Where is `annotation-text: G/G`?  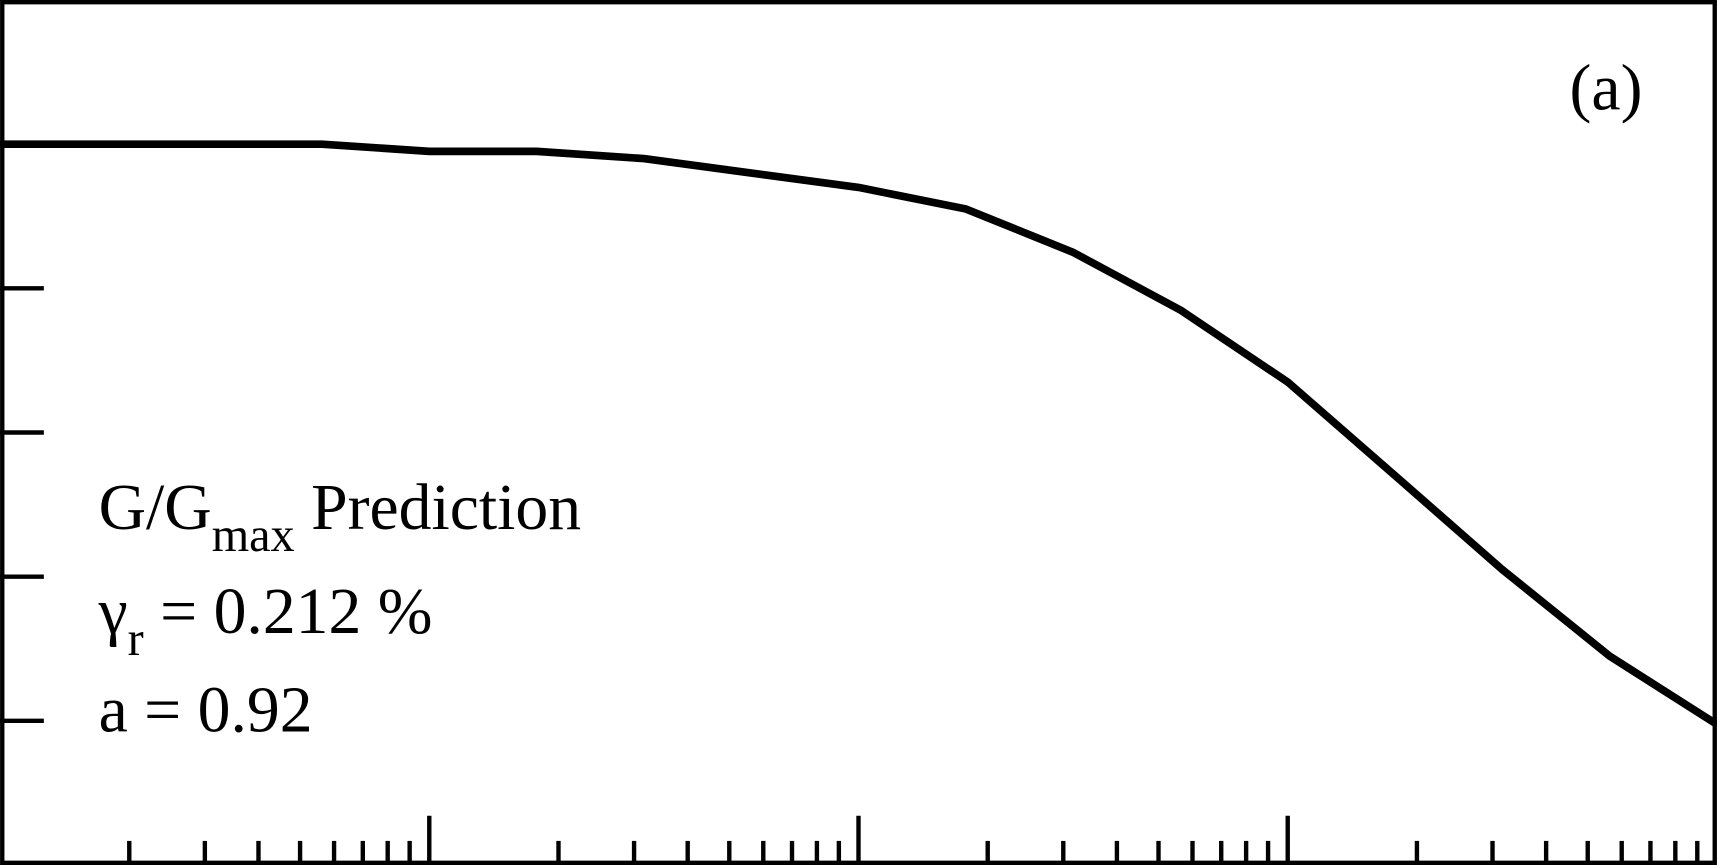
annotation-text: G/G is located at coordinates (155, 507).